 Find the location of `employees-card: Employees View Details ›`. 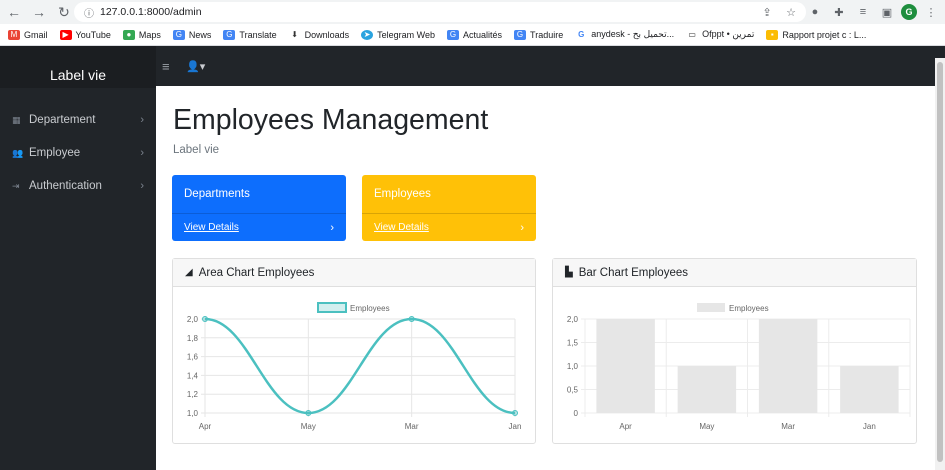

employees-card: Employees View Details › is located at coordinates (449, 208).